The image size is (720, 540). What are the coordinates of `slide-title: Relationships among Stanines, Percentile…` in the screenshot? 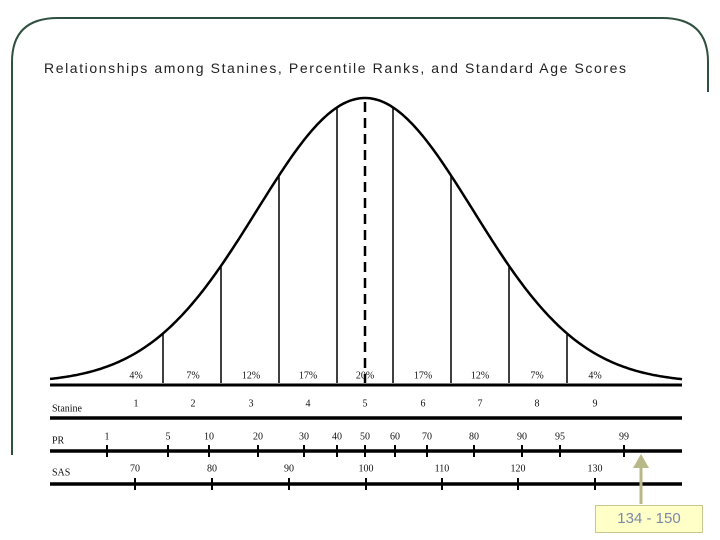 It's located at (336, 68).